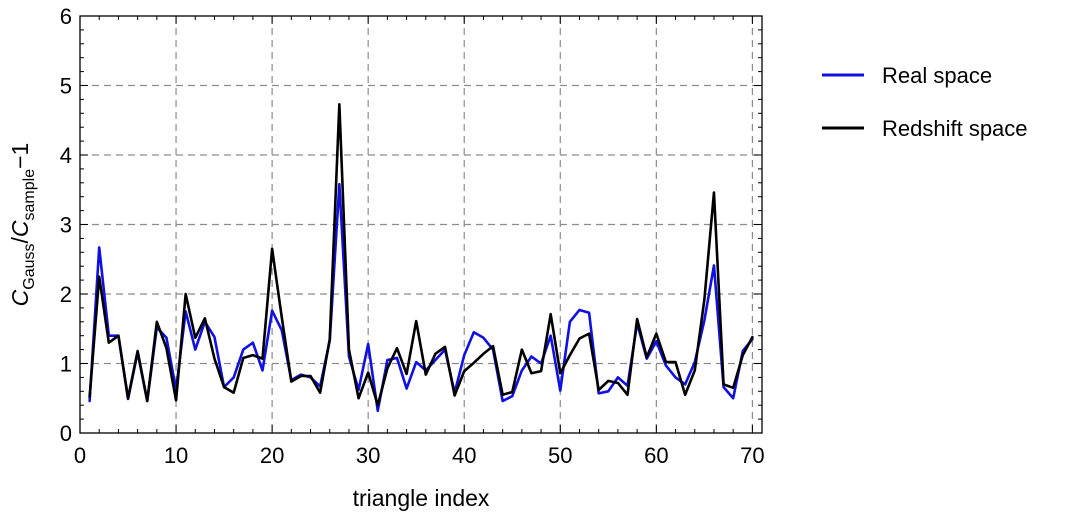 This screenshot has width=1083, height=517. What do you see at coordinates (20, 297) in the screenshot?
I see `y-axis-label-main: C` at bounding box center [20, 297].